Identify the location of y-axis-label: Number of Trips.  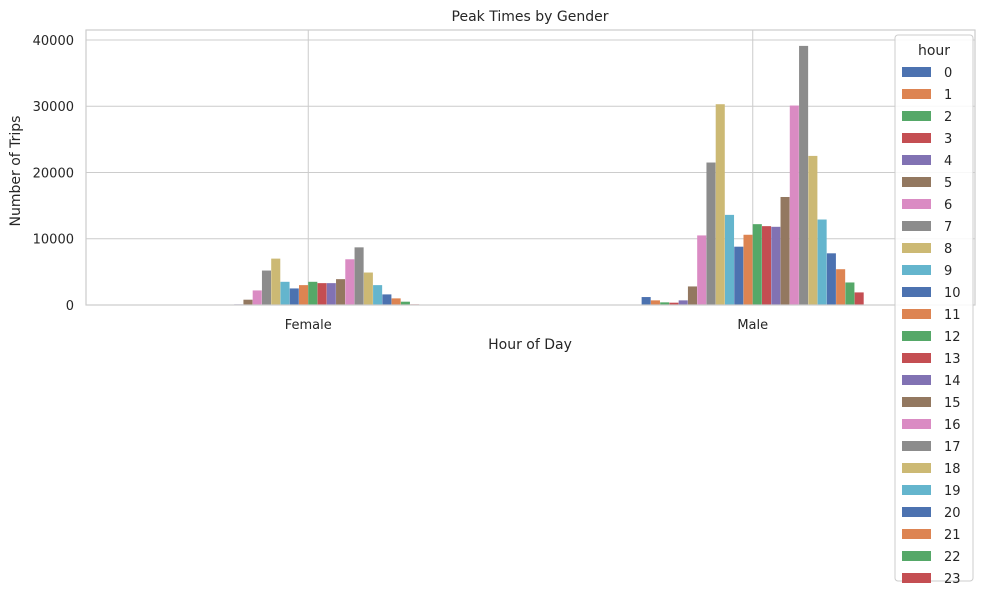
(16, 171).